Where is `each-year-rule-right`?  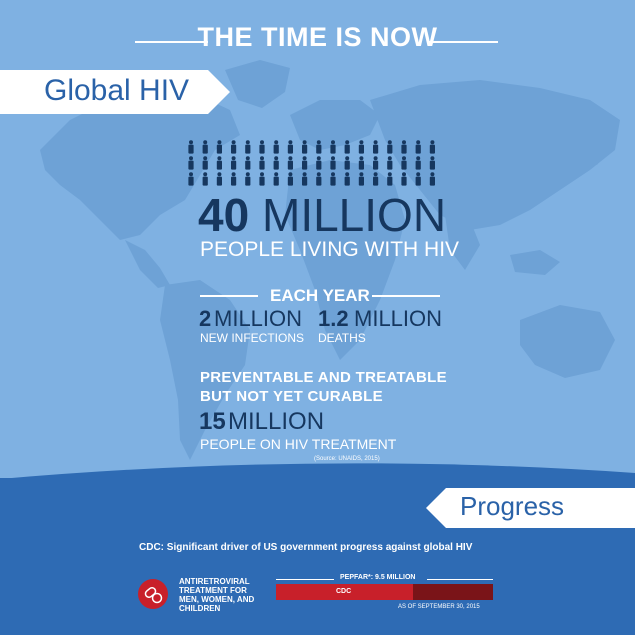 each-year-rule-right is located at coordinates (406, 296).